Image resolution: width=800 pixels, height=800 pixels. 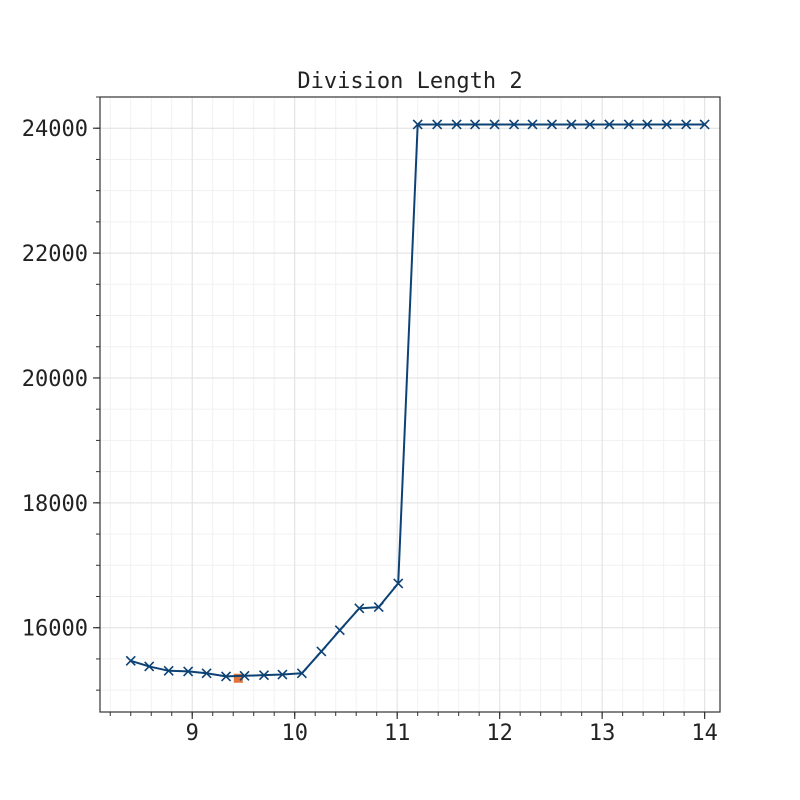 I want to click on x-tick-label: 9, so click(x=192, y=733).